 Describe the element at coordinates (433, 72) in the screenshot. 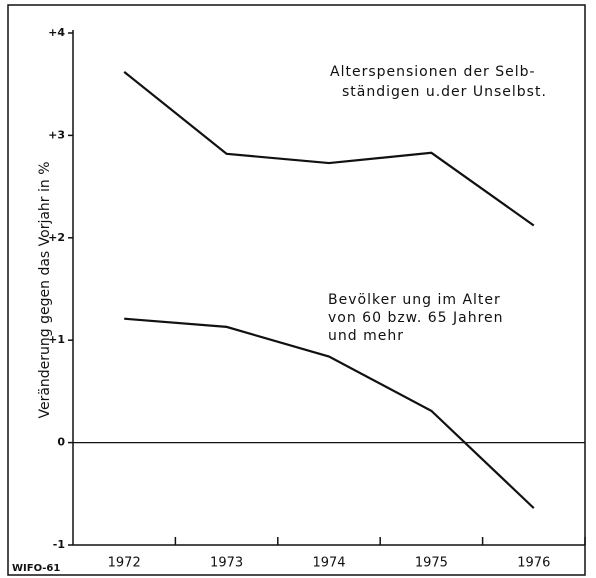

I see `annotation: Alterspensionen der Selb-` at that location.